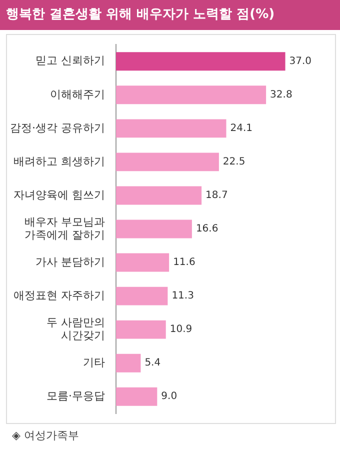 The width and height of the screenshot is (340, 450). Describe the element at coordinates (59, 295) in the screenshot. I see `y-tick-label: 애정표현 자주하기` at that location.